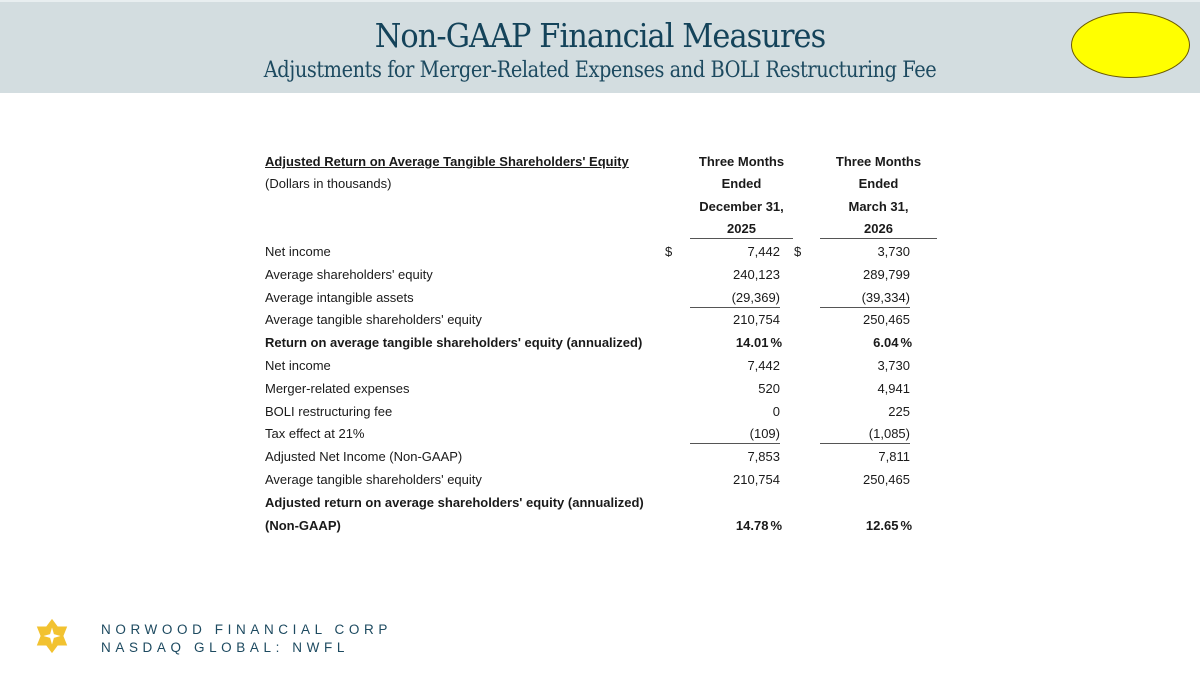  What do you see at coordinates (756, 274) in the screenshot?
I see `cell-value: 240,123` at bounding box center [756, 274].